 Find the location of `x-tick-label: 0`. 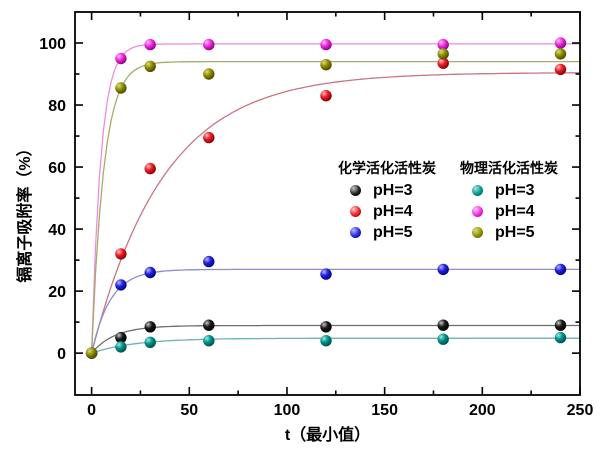

x-tick-label: 0 is located at coordinates (91, 410).